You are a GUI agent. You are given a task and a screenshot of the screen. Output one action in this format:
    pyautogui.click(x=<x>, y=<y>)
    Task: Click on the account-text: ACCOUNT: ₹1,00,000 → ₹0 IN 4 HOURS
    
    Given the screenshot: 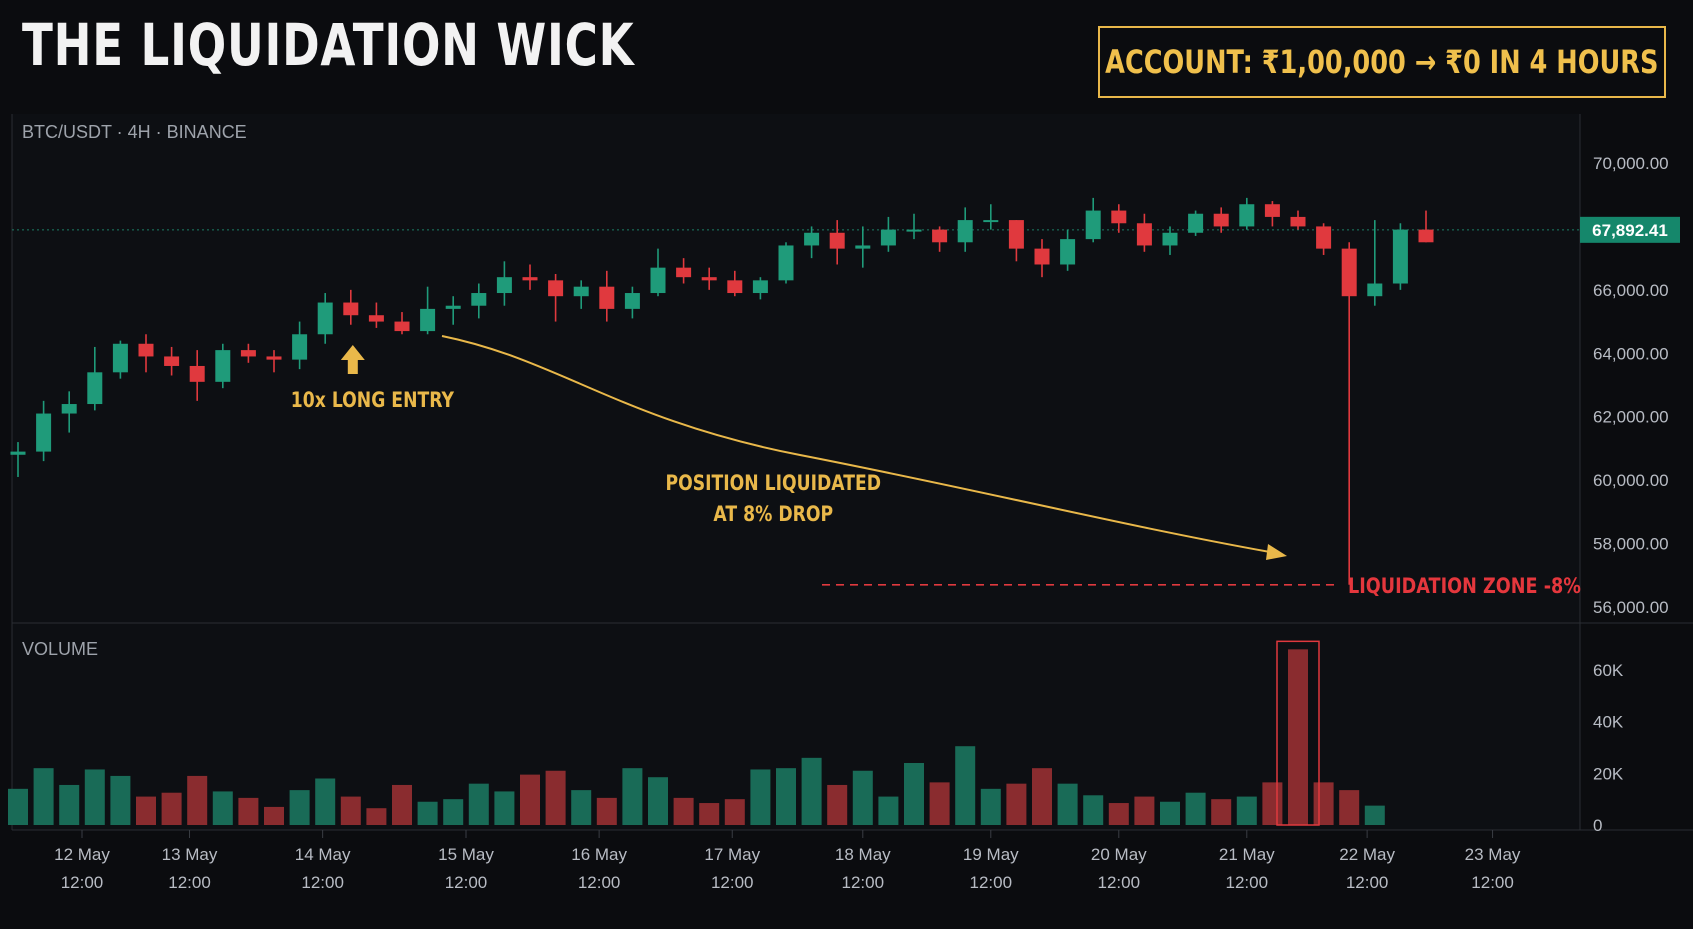 What is the action you would take?
    pyautogui.click(x=1382, y=62)
    